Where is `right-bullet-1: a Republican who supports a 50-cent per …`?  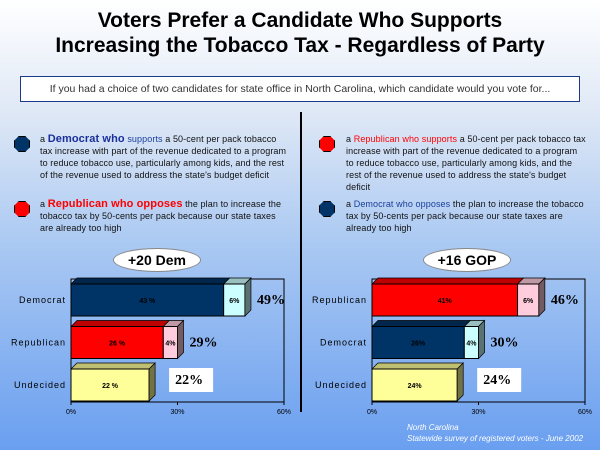
right-bullet-1: a Republican who supports a 50-cent per … is located at coordinates (466, 163).